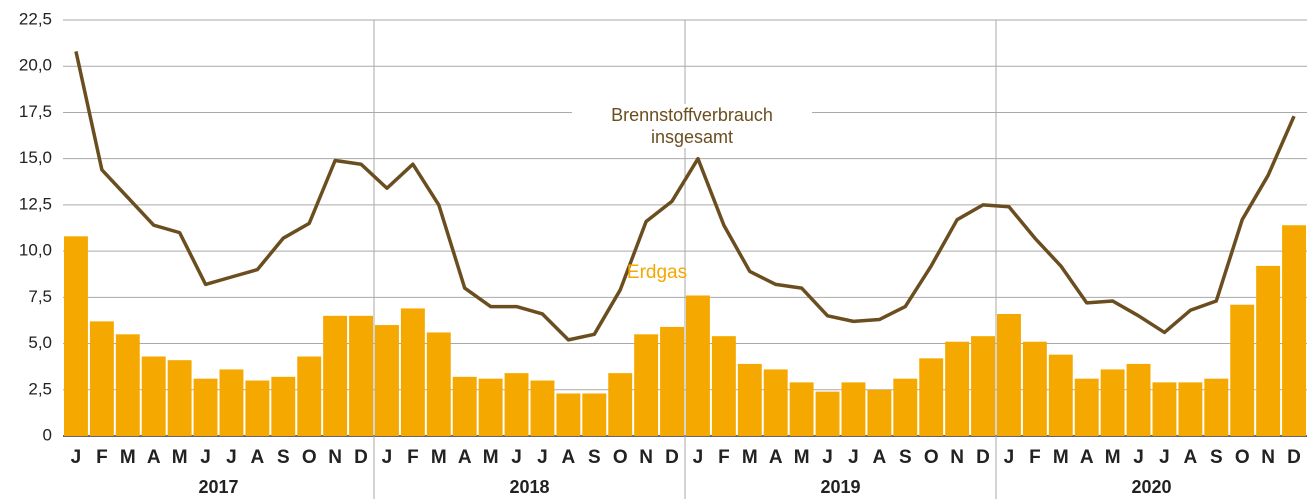 This screenshot has height=499, width=1307. Describe the element at coordinates (35, 18) in the screenshot. I see `y-tick-label: 22,5` at that location.